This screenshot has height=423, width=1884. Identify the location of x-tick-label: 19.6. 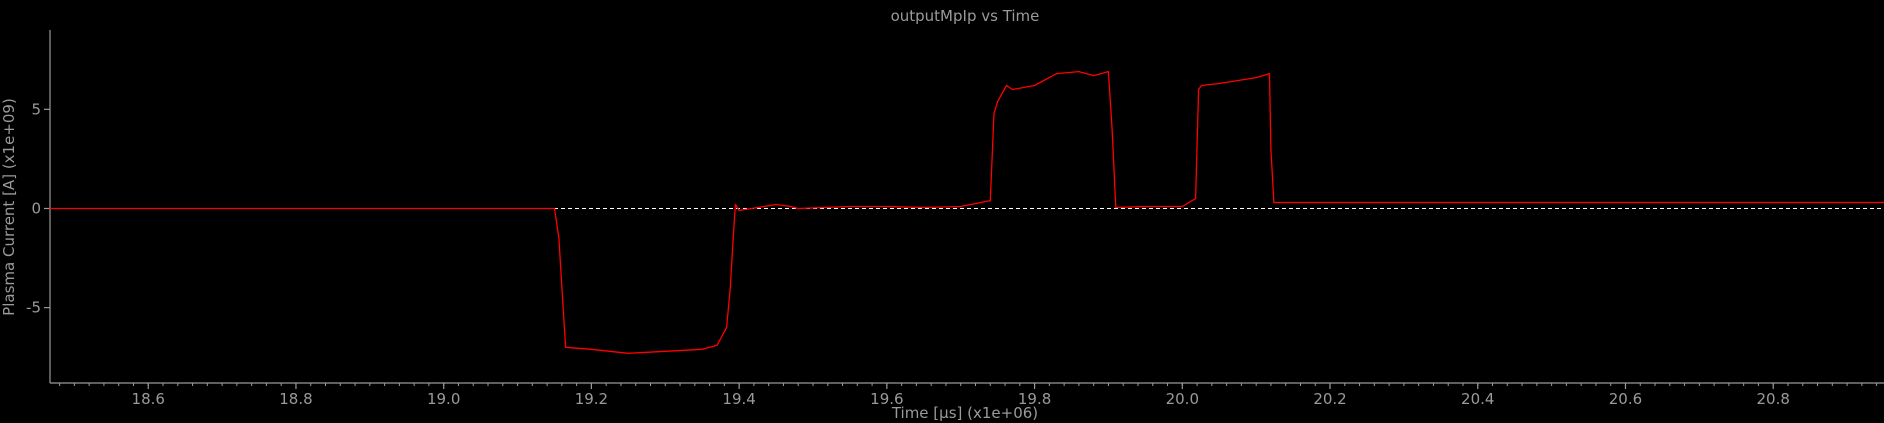
(886, 399).